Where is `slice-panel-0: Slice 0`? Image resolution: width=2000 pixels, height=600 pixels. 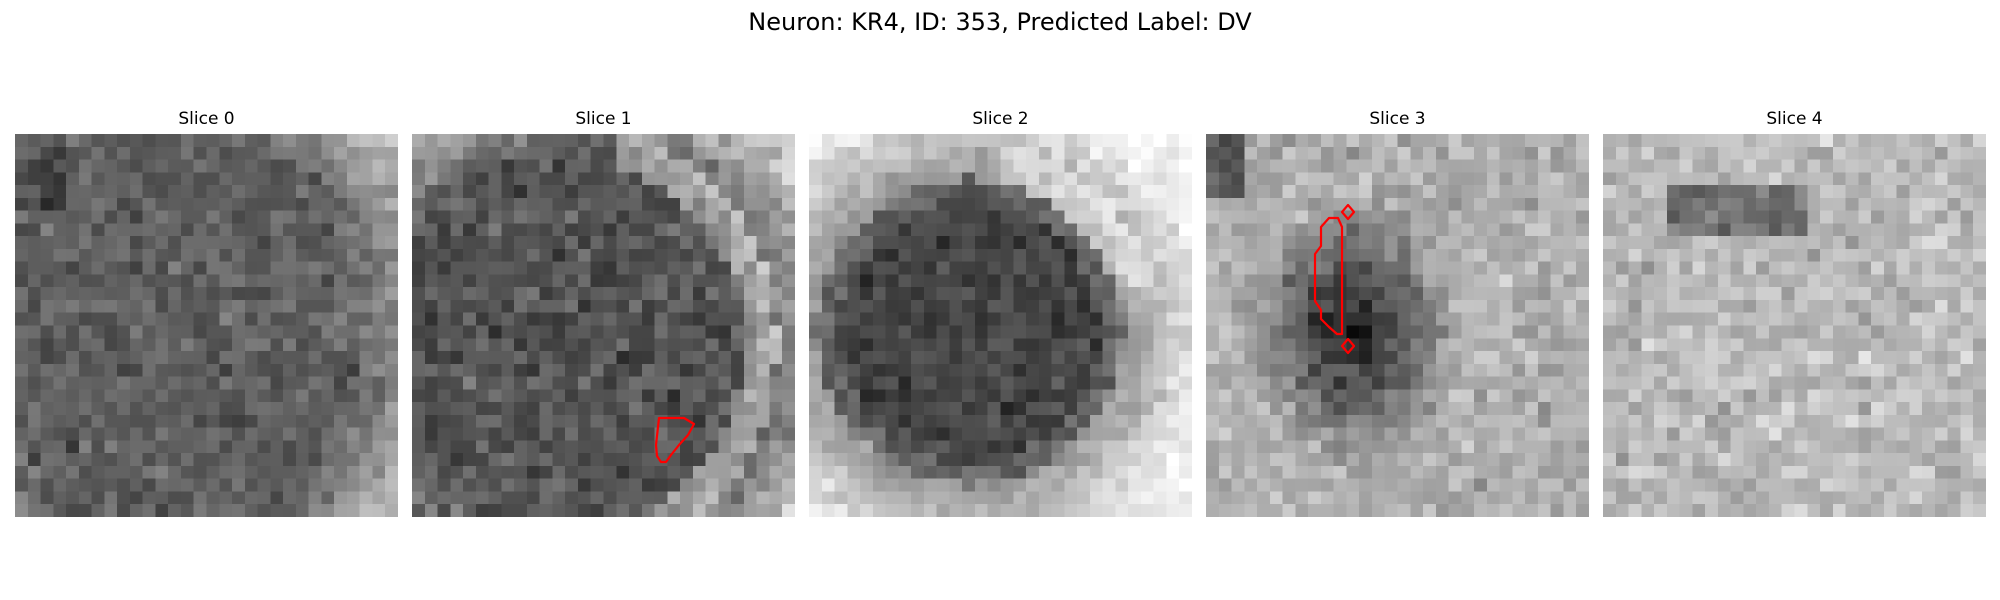 slice-panel-0: Slice 0 is located at coordinates (206, 119).